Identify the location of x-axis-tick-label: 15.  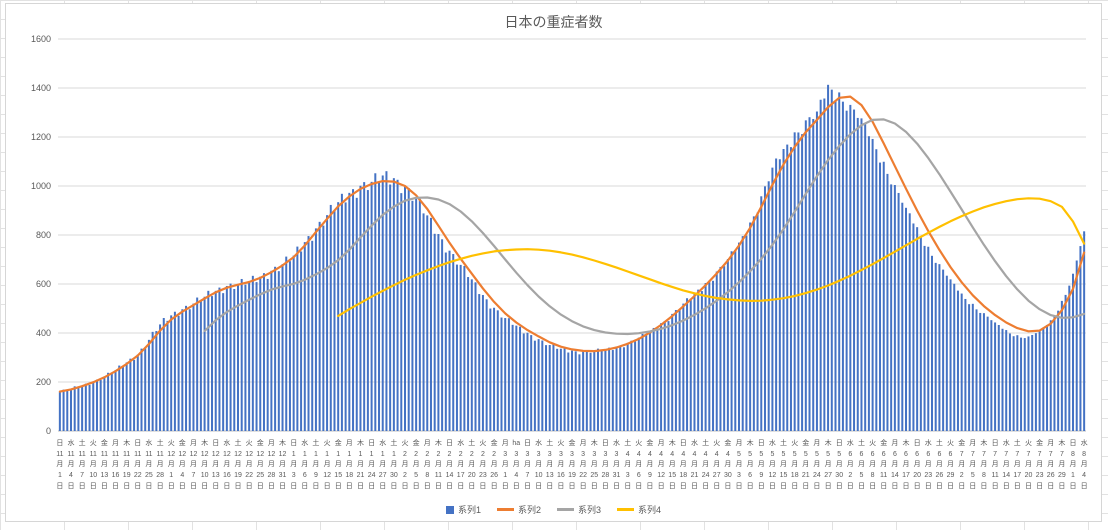
(338, 475).